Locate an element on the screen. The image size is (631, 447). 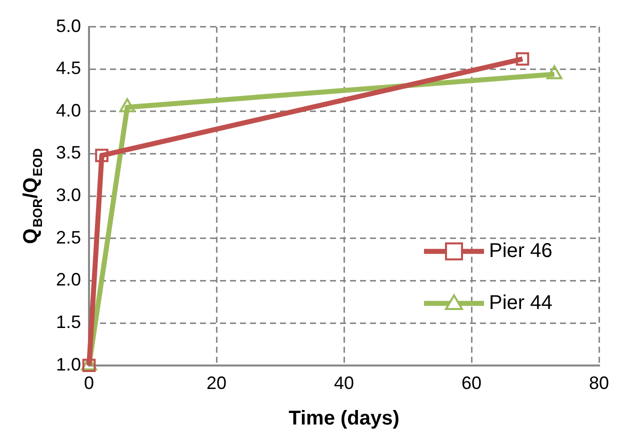
y-tick-label: 3.5 is located at coordinates (69, 152).